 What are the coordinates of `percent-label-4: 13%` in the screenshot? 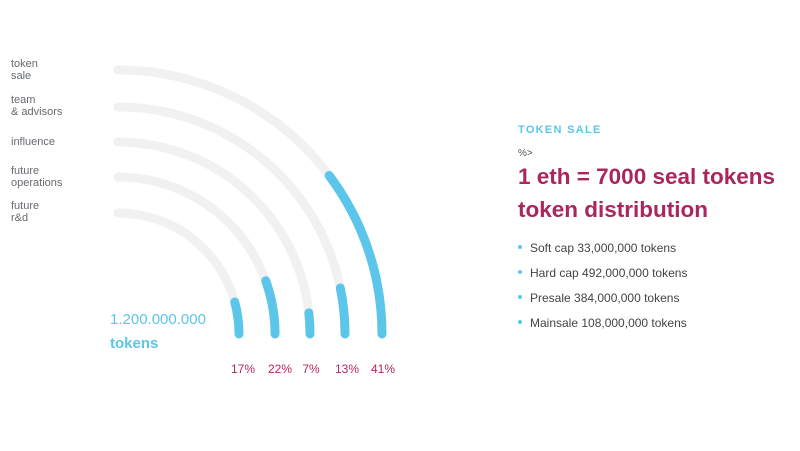 It's located at (347, 369).